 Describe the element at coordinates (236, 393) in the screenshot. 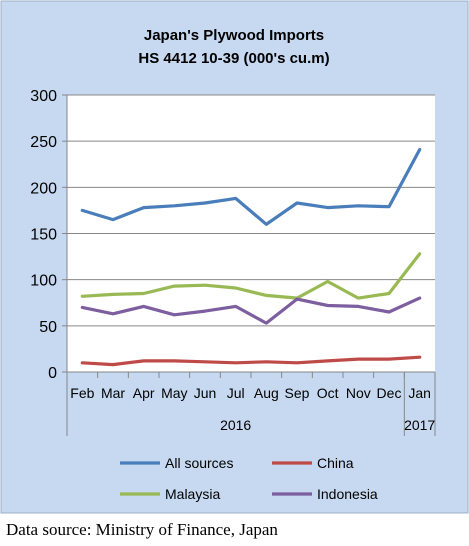

I see `x-tick-label-jul: Jul` at that location.